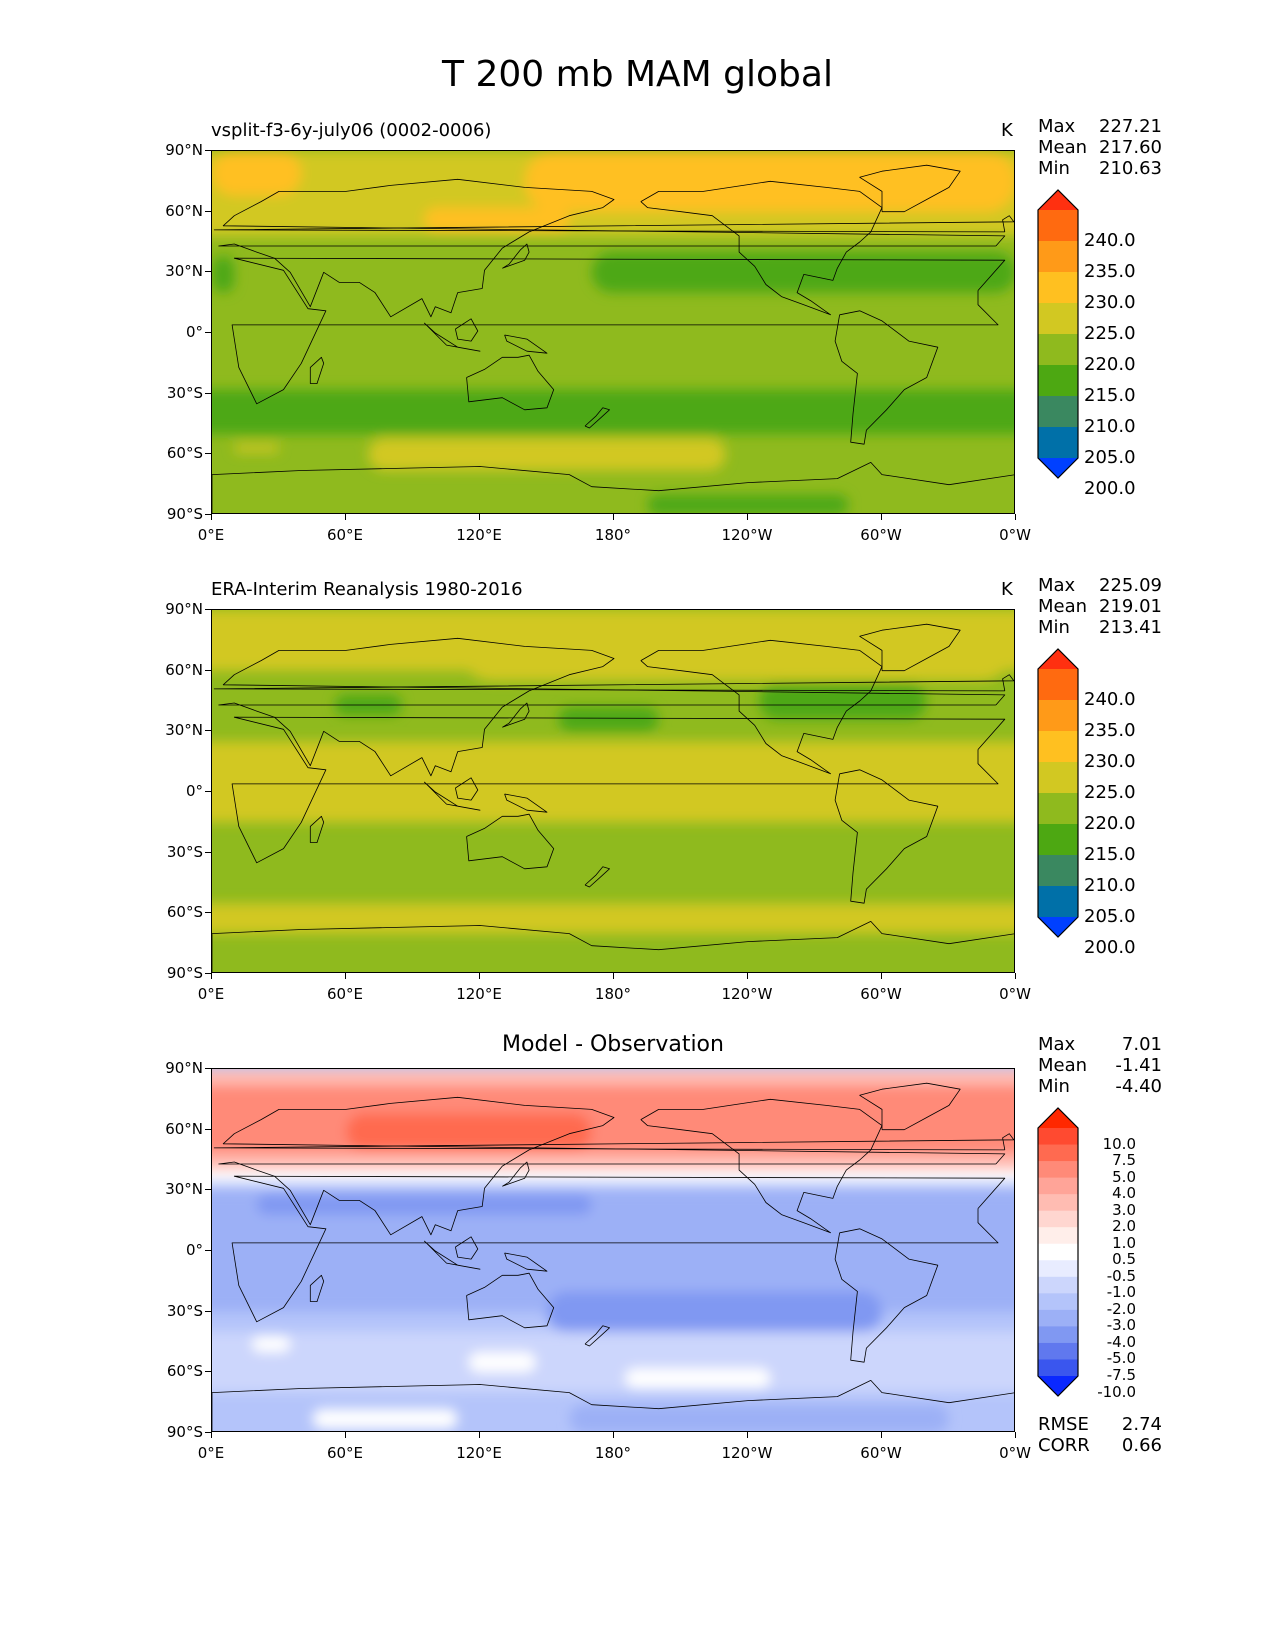 The height and width of the screenshot is (1650, 1275). Describe the element at coordinates (1124, 1193) in the screenshot. I see `colorbar-label: 4.0` at that location.